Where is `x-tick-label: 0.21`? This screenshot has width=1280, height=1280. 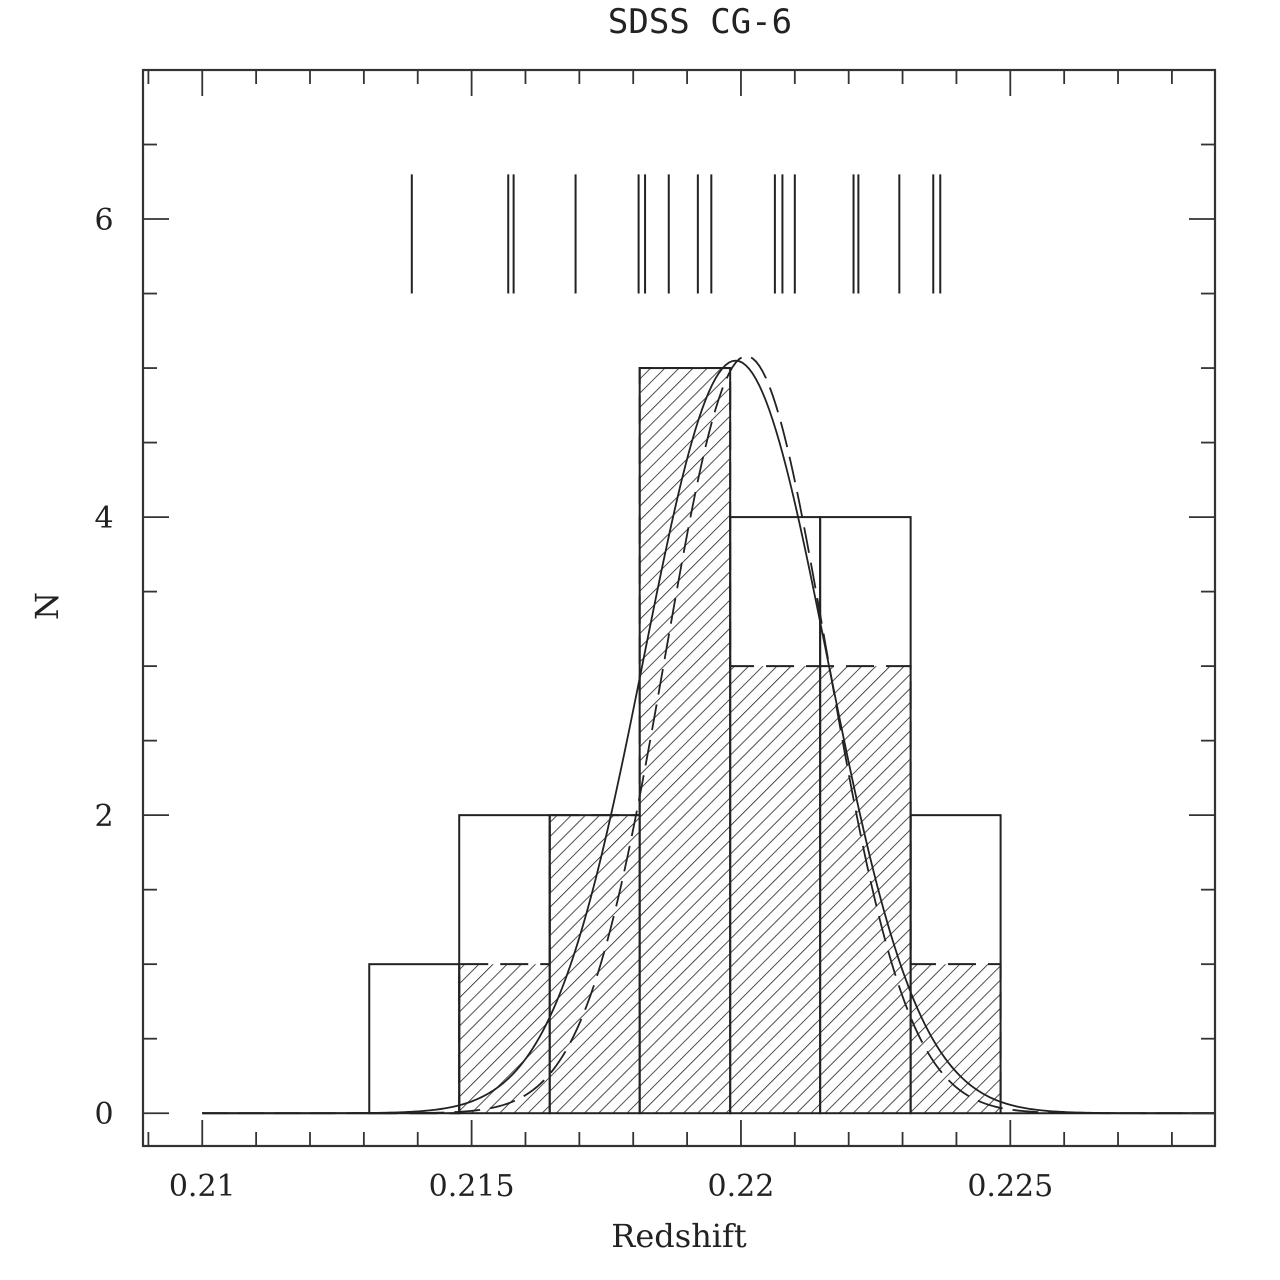
x-tick-label: 0.21 is located at coordinates (202, 1186).